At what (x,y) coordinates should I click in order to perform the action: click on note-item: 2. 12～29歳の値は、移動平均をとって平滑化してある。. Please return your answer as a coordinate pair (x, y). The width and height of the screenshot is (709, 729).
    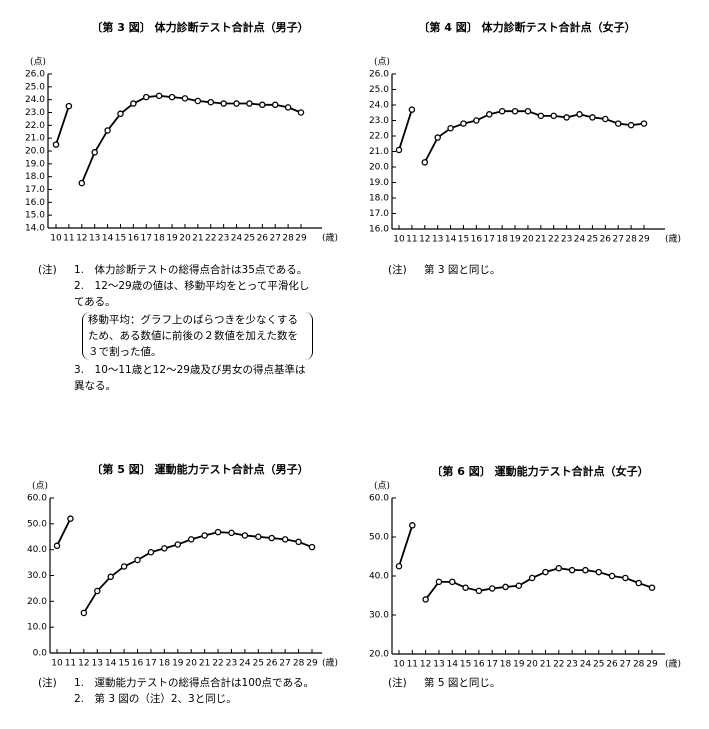
    Looking at the image, I should click on (192, 294).